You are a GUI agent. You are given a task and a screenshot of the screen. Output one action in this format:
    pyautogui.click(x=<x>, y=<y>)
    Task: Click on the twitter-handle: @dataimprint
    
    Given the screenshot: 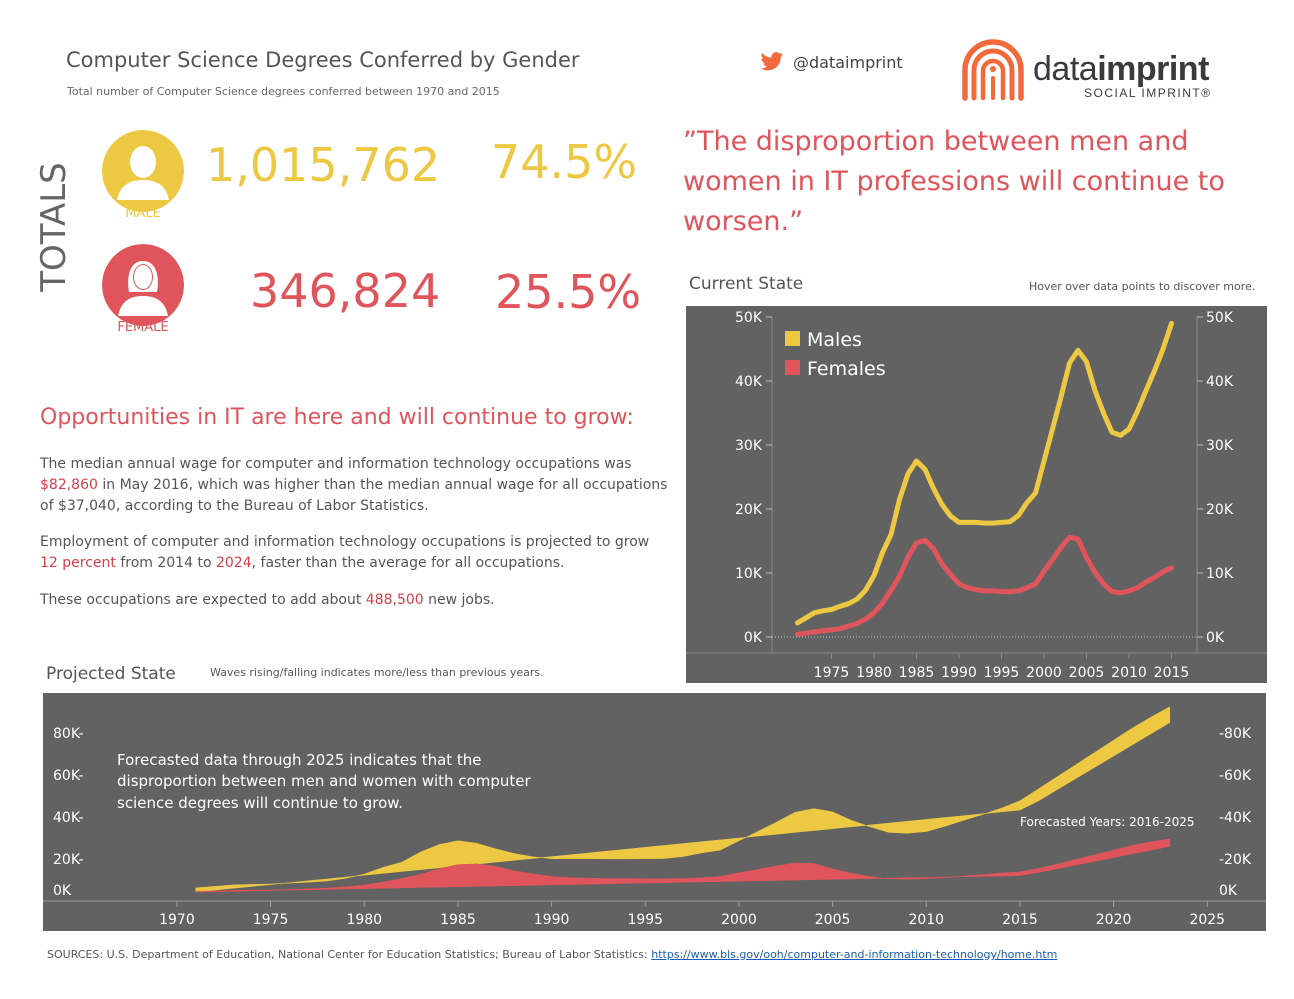 What is the action you would take?
    pyautogui.click(x=848, y=62)
    